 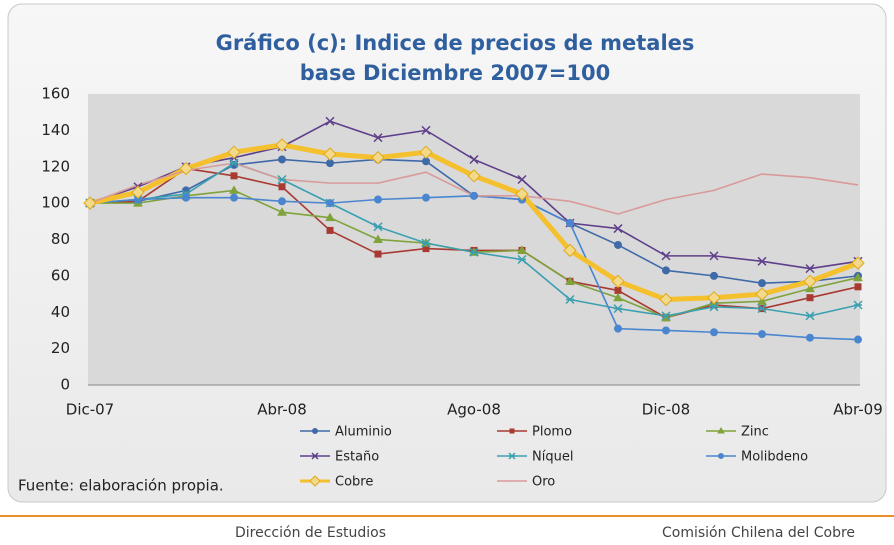 I want to click on y-tick-label: 20, so click(x=60, y=348).